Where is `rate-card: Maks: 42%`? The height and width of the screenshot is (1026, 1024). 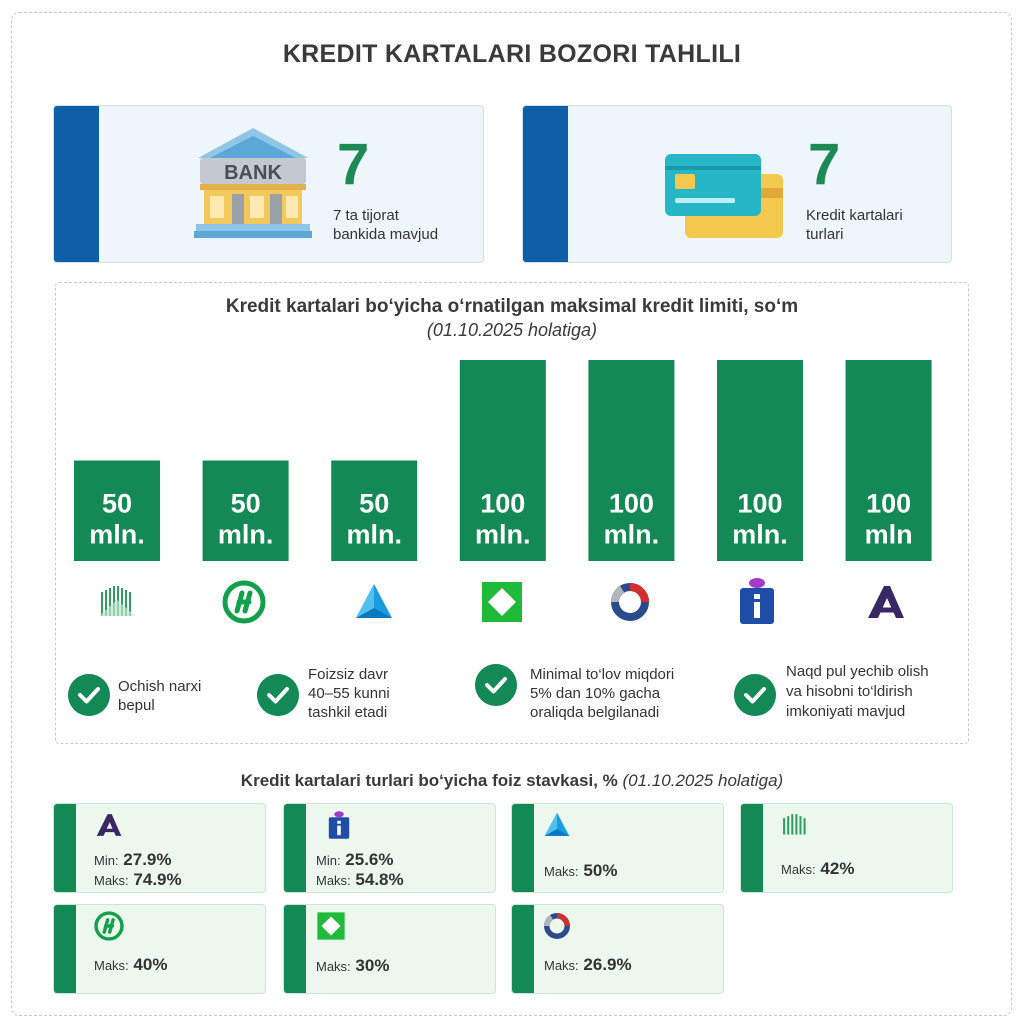
rate-card: Maks: 42% is located at coordinates (846, 848).